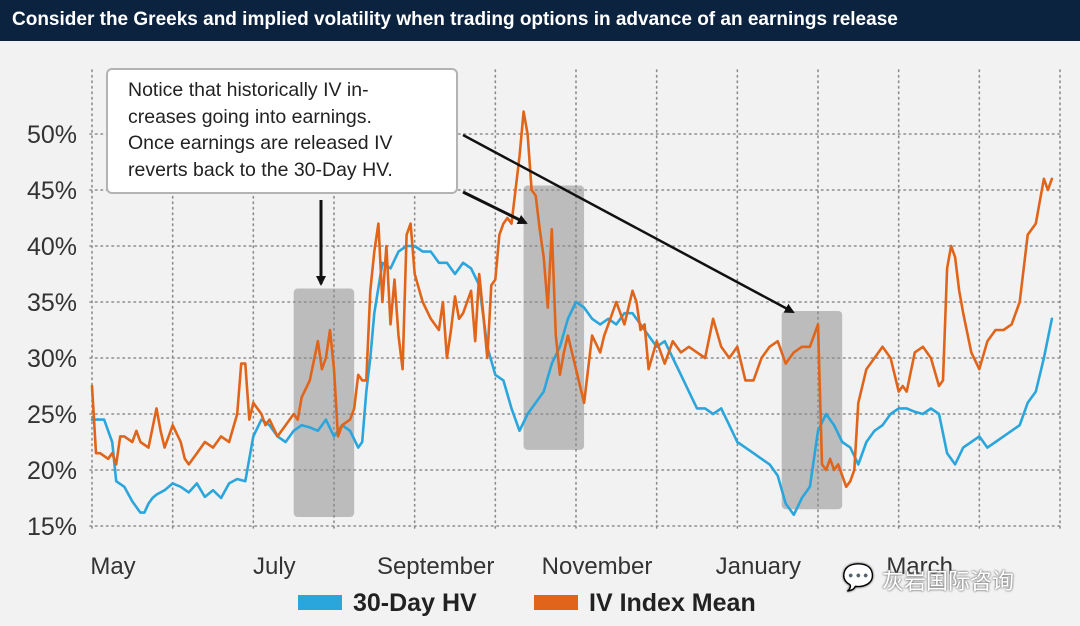  Describe the element at coordinates (52, 191) in the screenshot. I see `y-tick-label: 45%` at that location.